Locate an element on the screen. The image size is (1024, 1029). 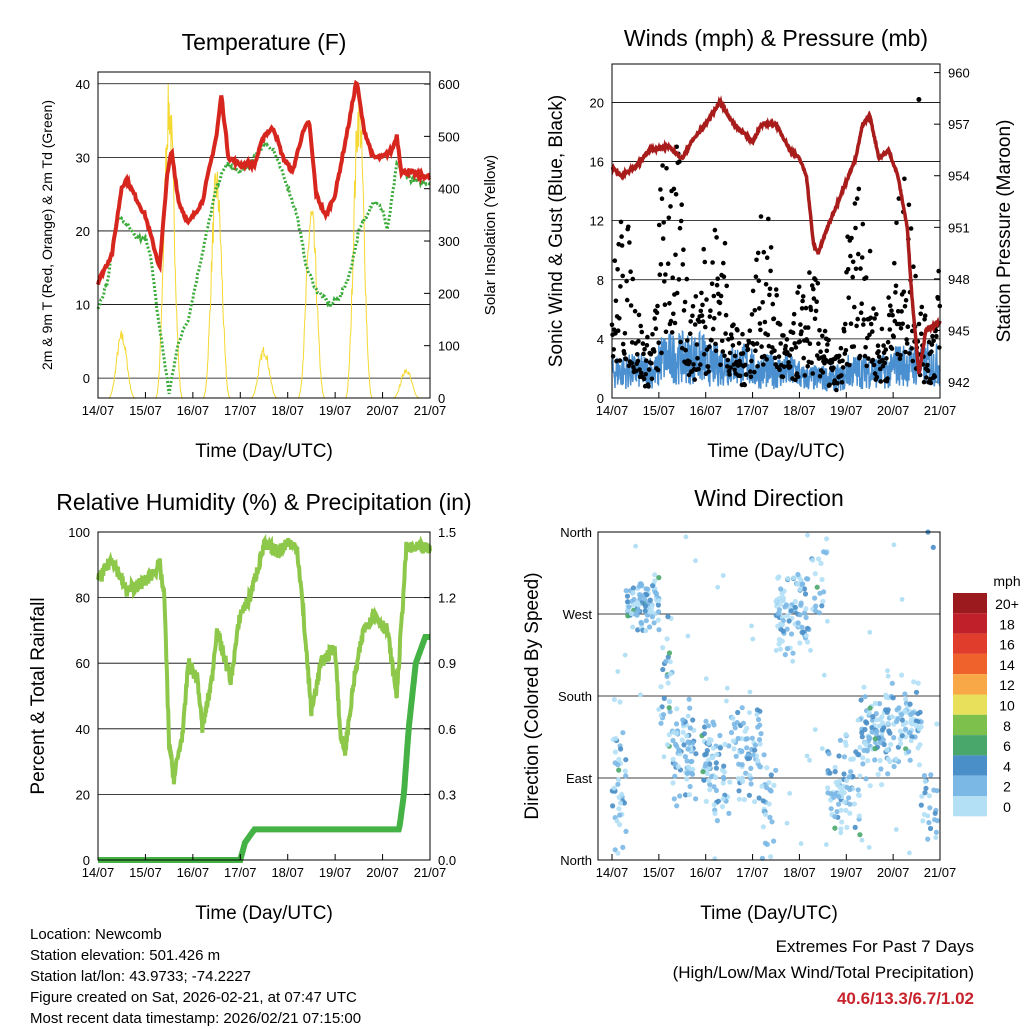
y-tick-label: North is located at coordinates (576, 860).